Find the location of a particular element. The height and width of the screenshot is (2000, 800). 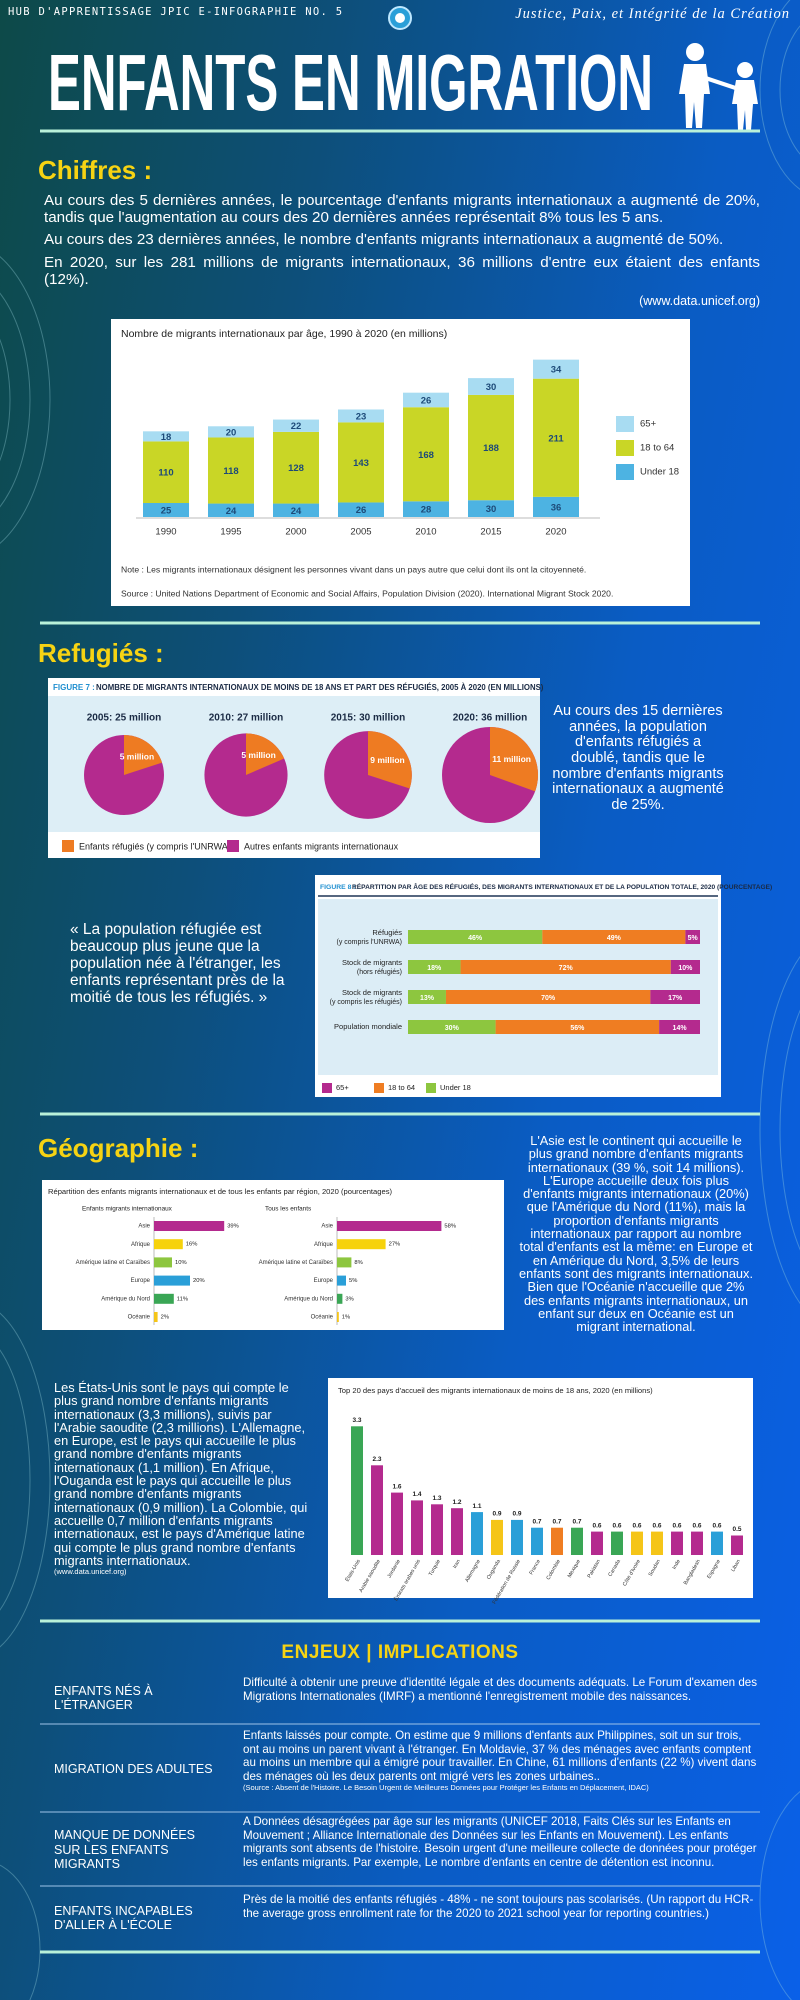

value-label: 30% is located at coordinates (452, 1028).